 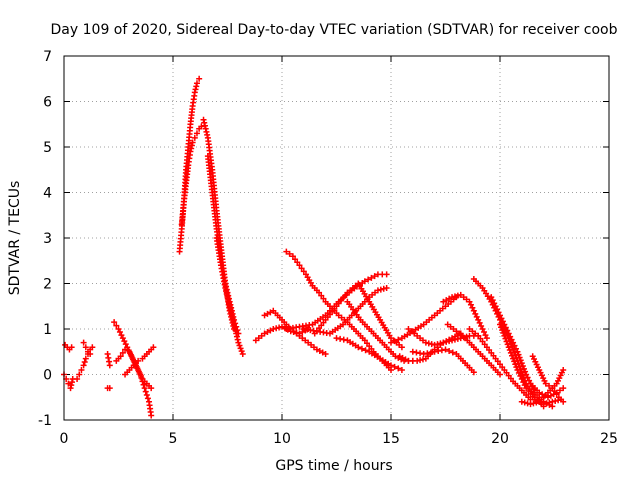 What do you see at coordinates (45, 421) in the screenshot?
I see `y-tick-label: -1` at bounding box center [45, 421].